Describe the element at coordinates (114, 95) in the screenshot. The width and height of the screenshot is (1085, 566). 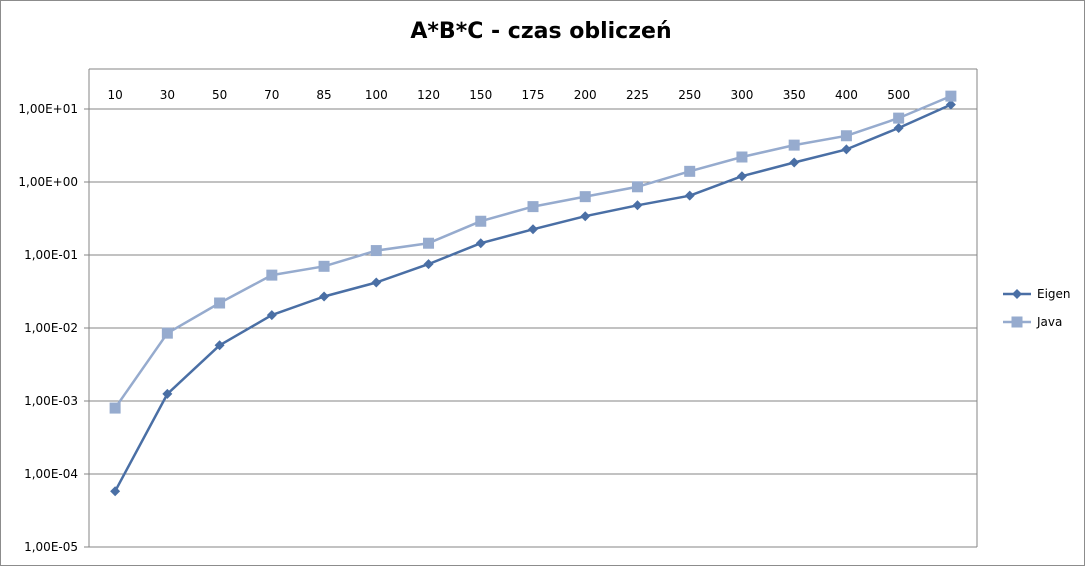
I see `x-tick-label: 10` at that location.